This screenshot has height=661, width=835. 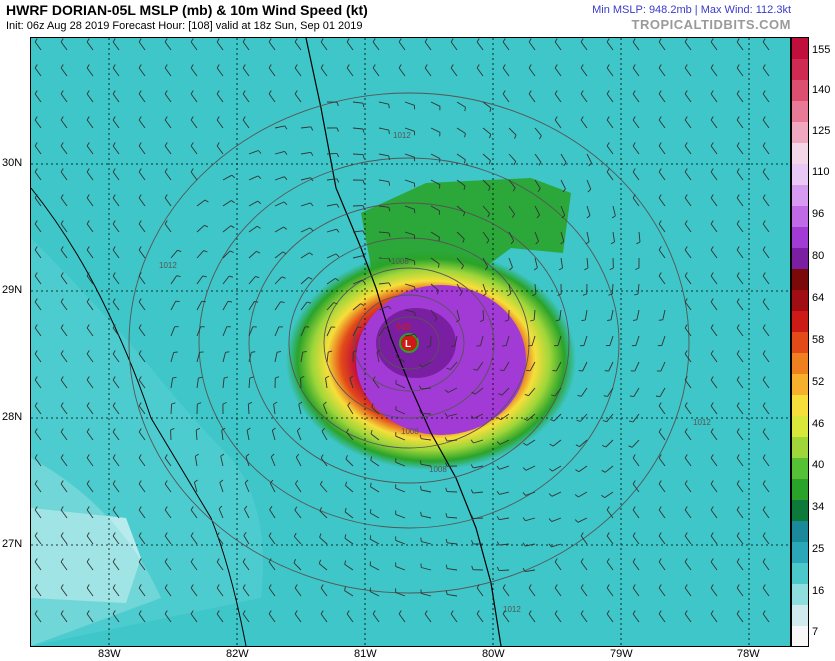 What do you see at coordinates (237, 654) in the screenshot?
I see `lon-label: 82W` at bounding box center [237, 654].